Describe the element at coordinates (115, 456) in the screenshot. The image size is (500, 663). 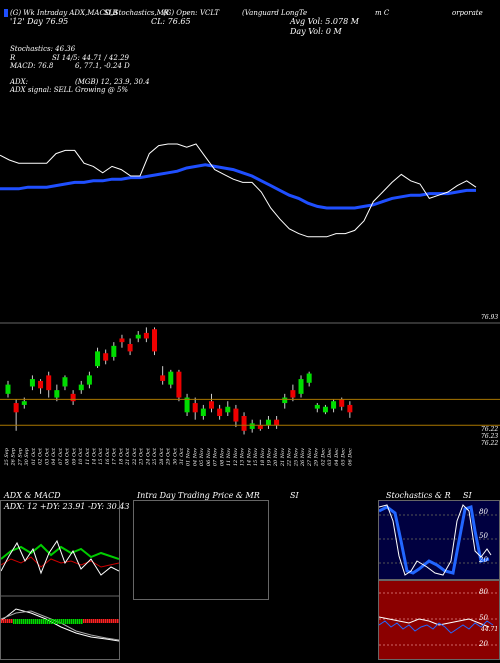
I see `date-label: 17 Oct` at that location.